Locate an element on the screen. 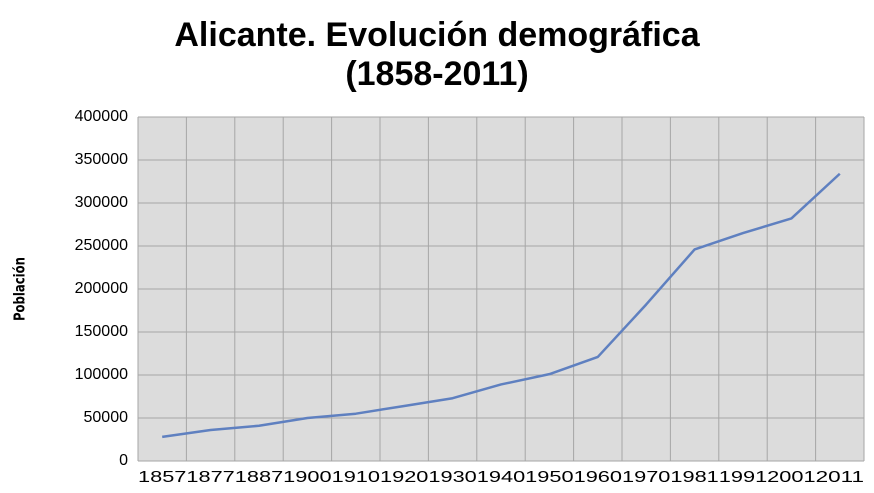 The image size is (874, 493). chart-title: (1858-2011) is located at coordinates (436, 74).